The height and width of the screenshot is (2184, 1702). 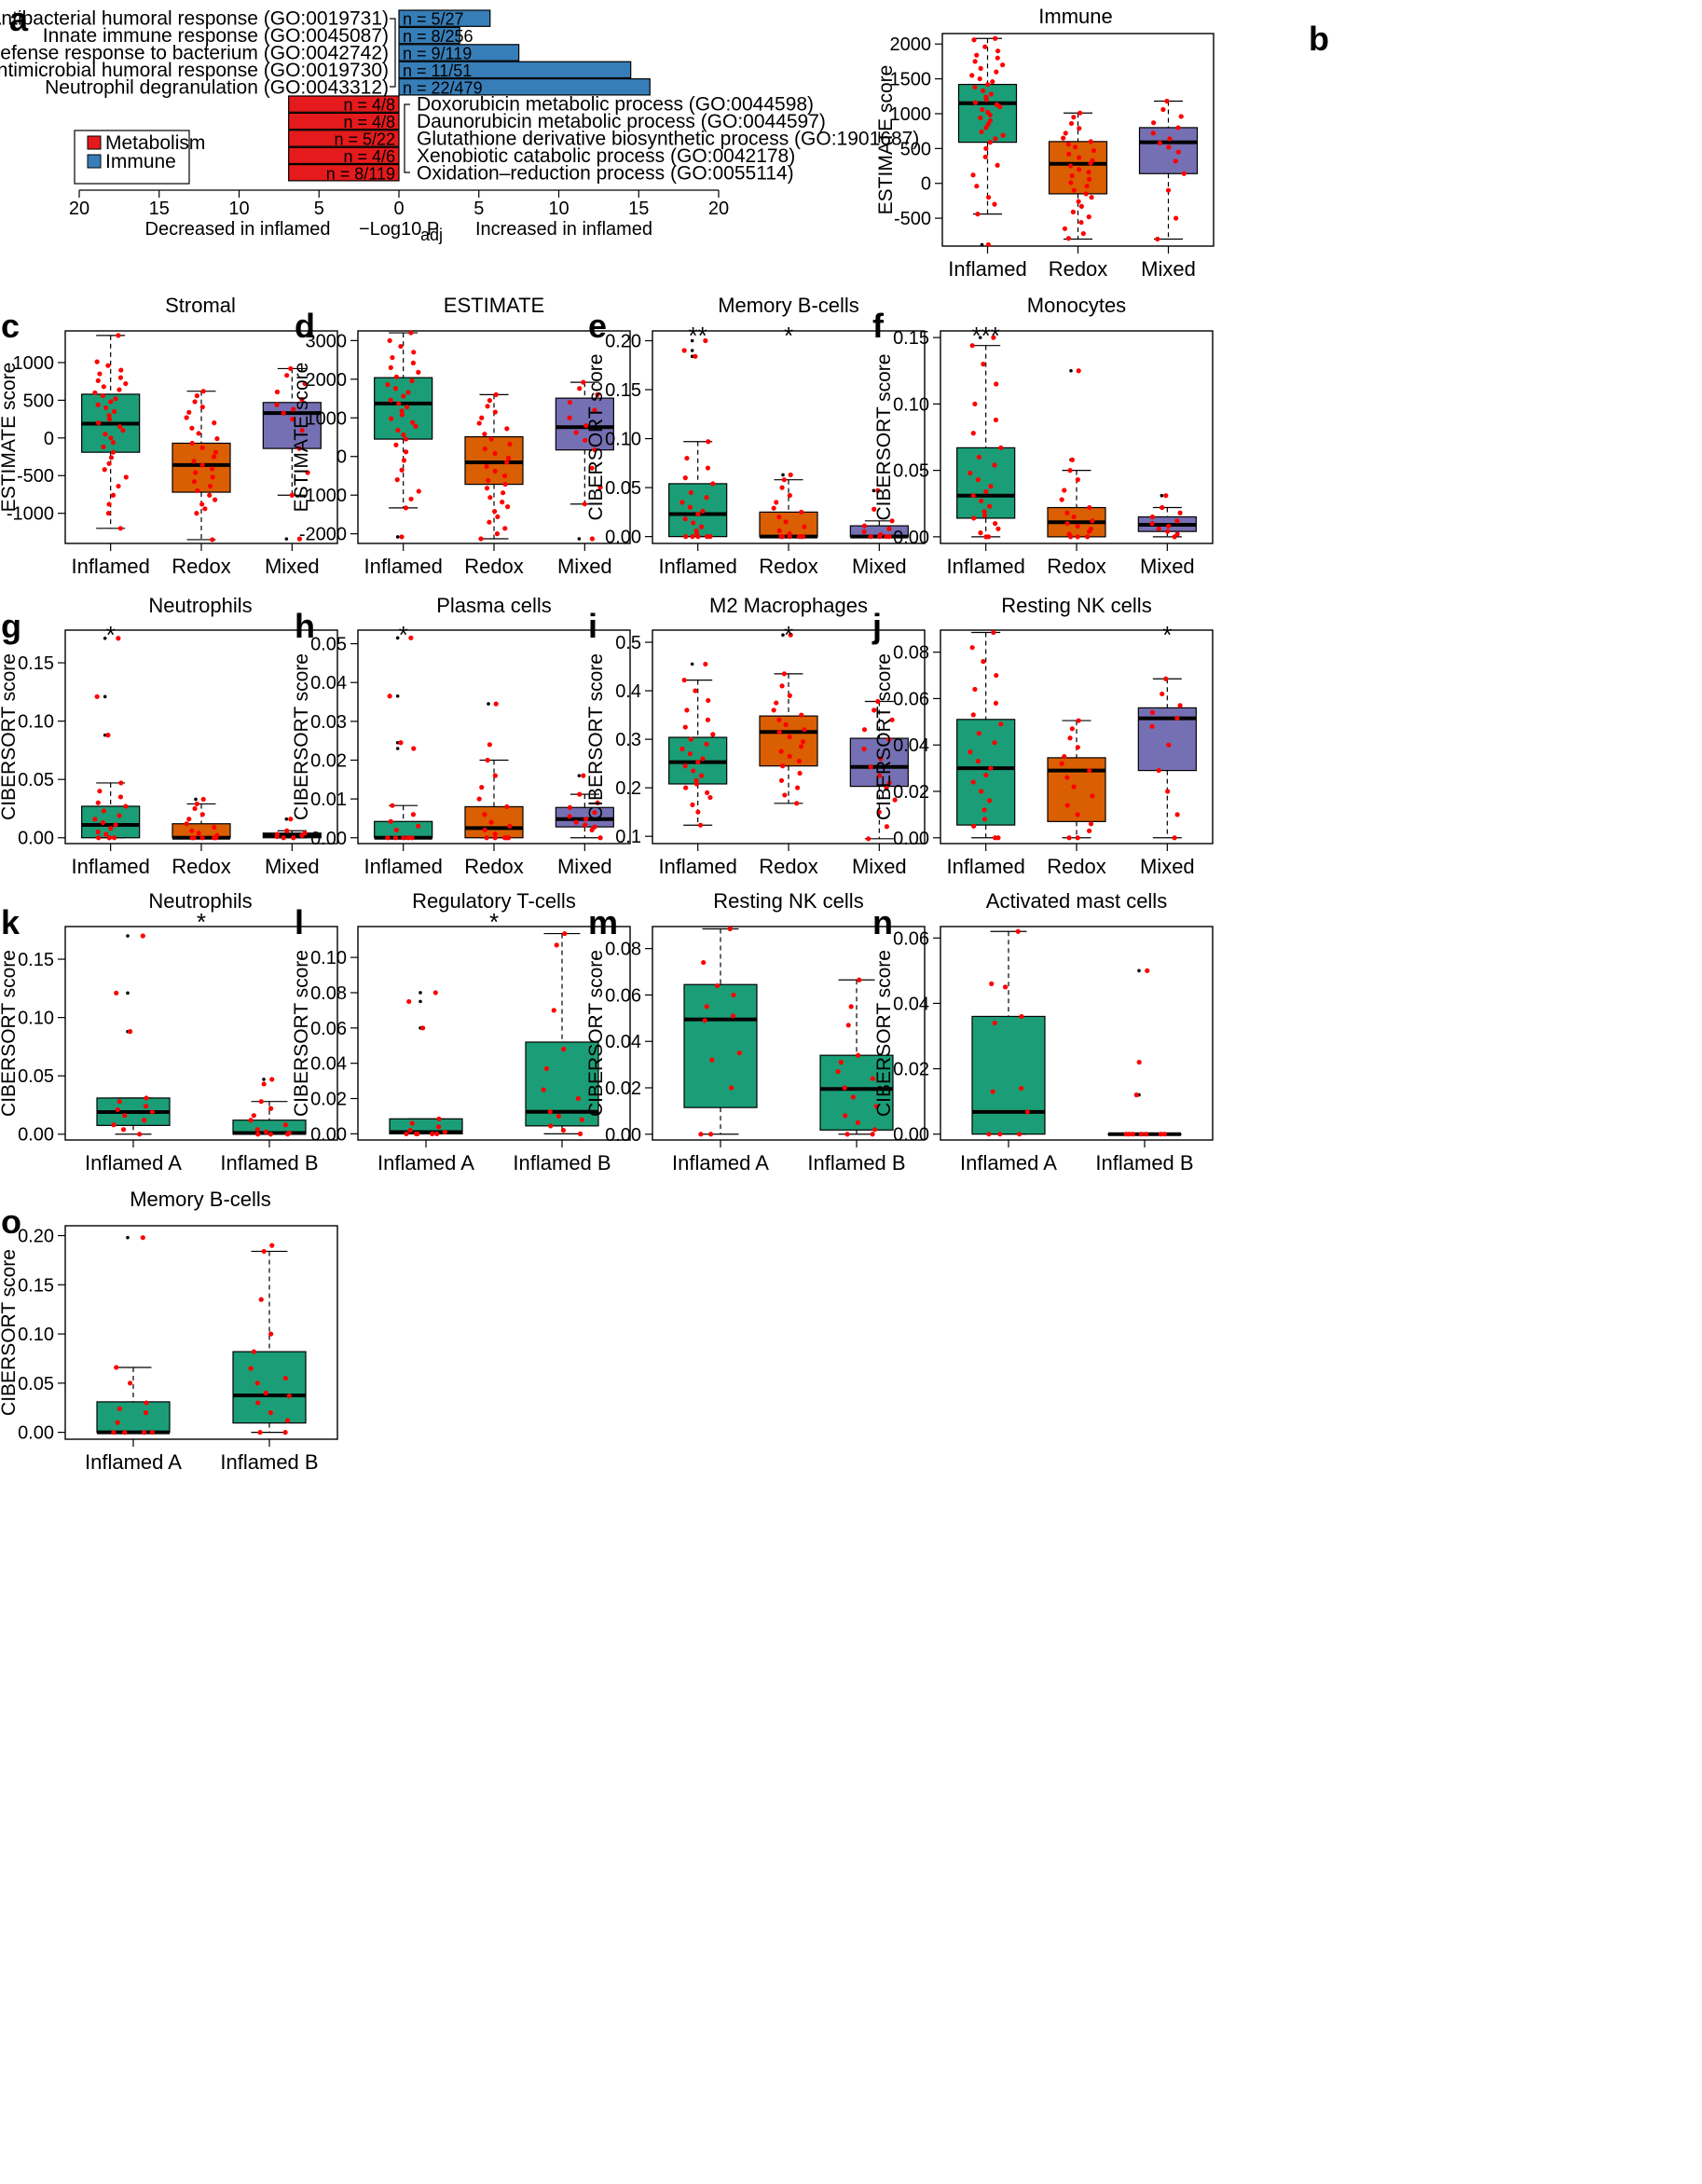 I want to click on y-axis-label: CIBERSORT score, so click(x=596, y=1033).